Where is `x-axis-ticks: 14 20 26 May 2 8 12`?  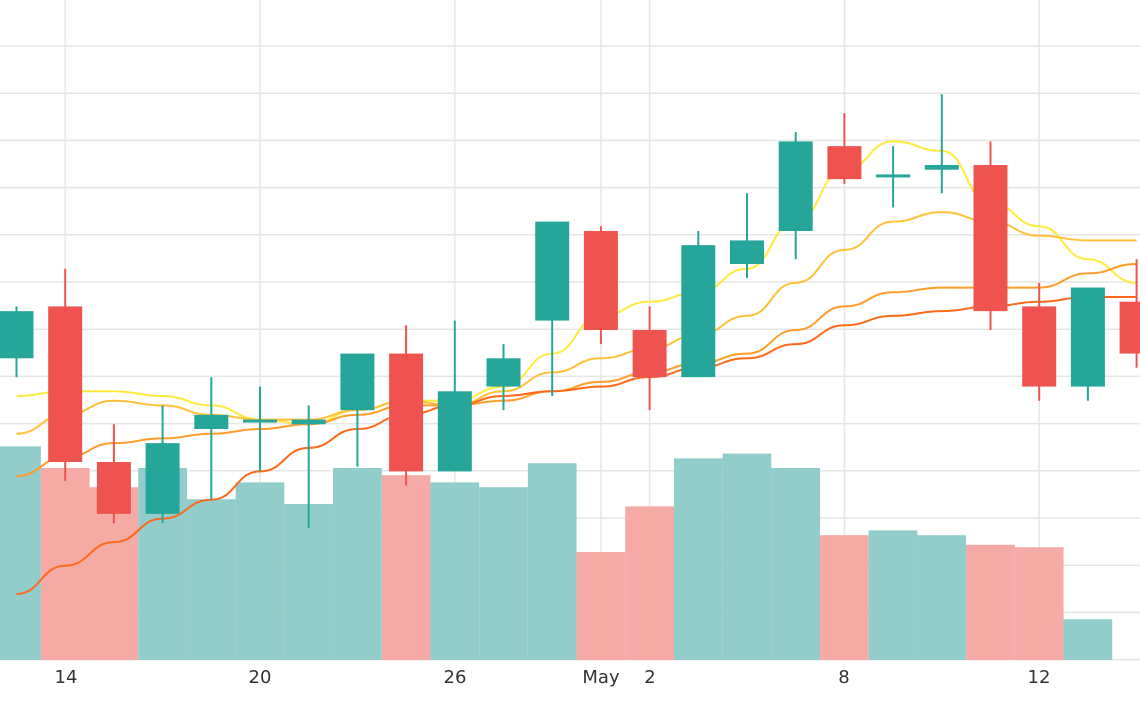 x-axis-ticks: 14 20 26 May 2 8 12 is located at coordinates (553, 677).